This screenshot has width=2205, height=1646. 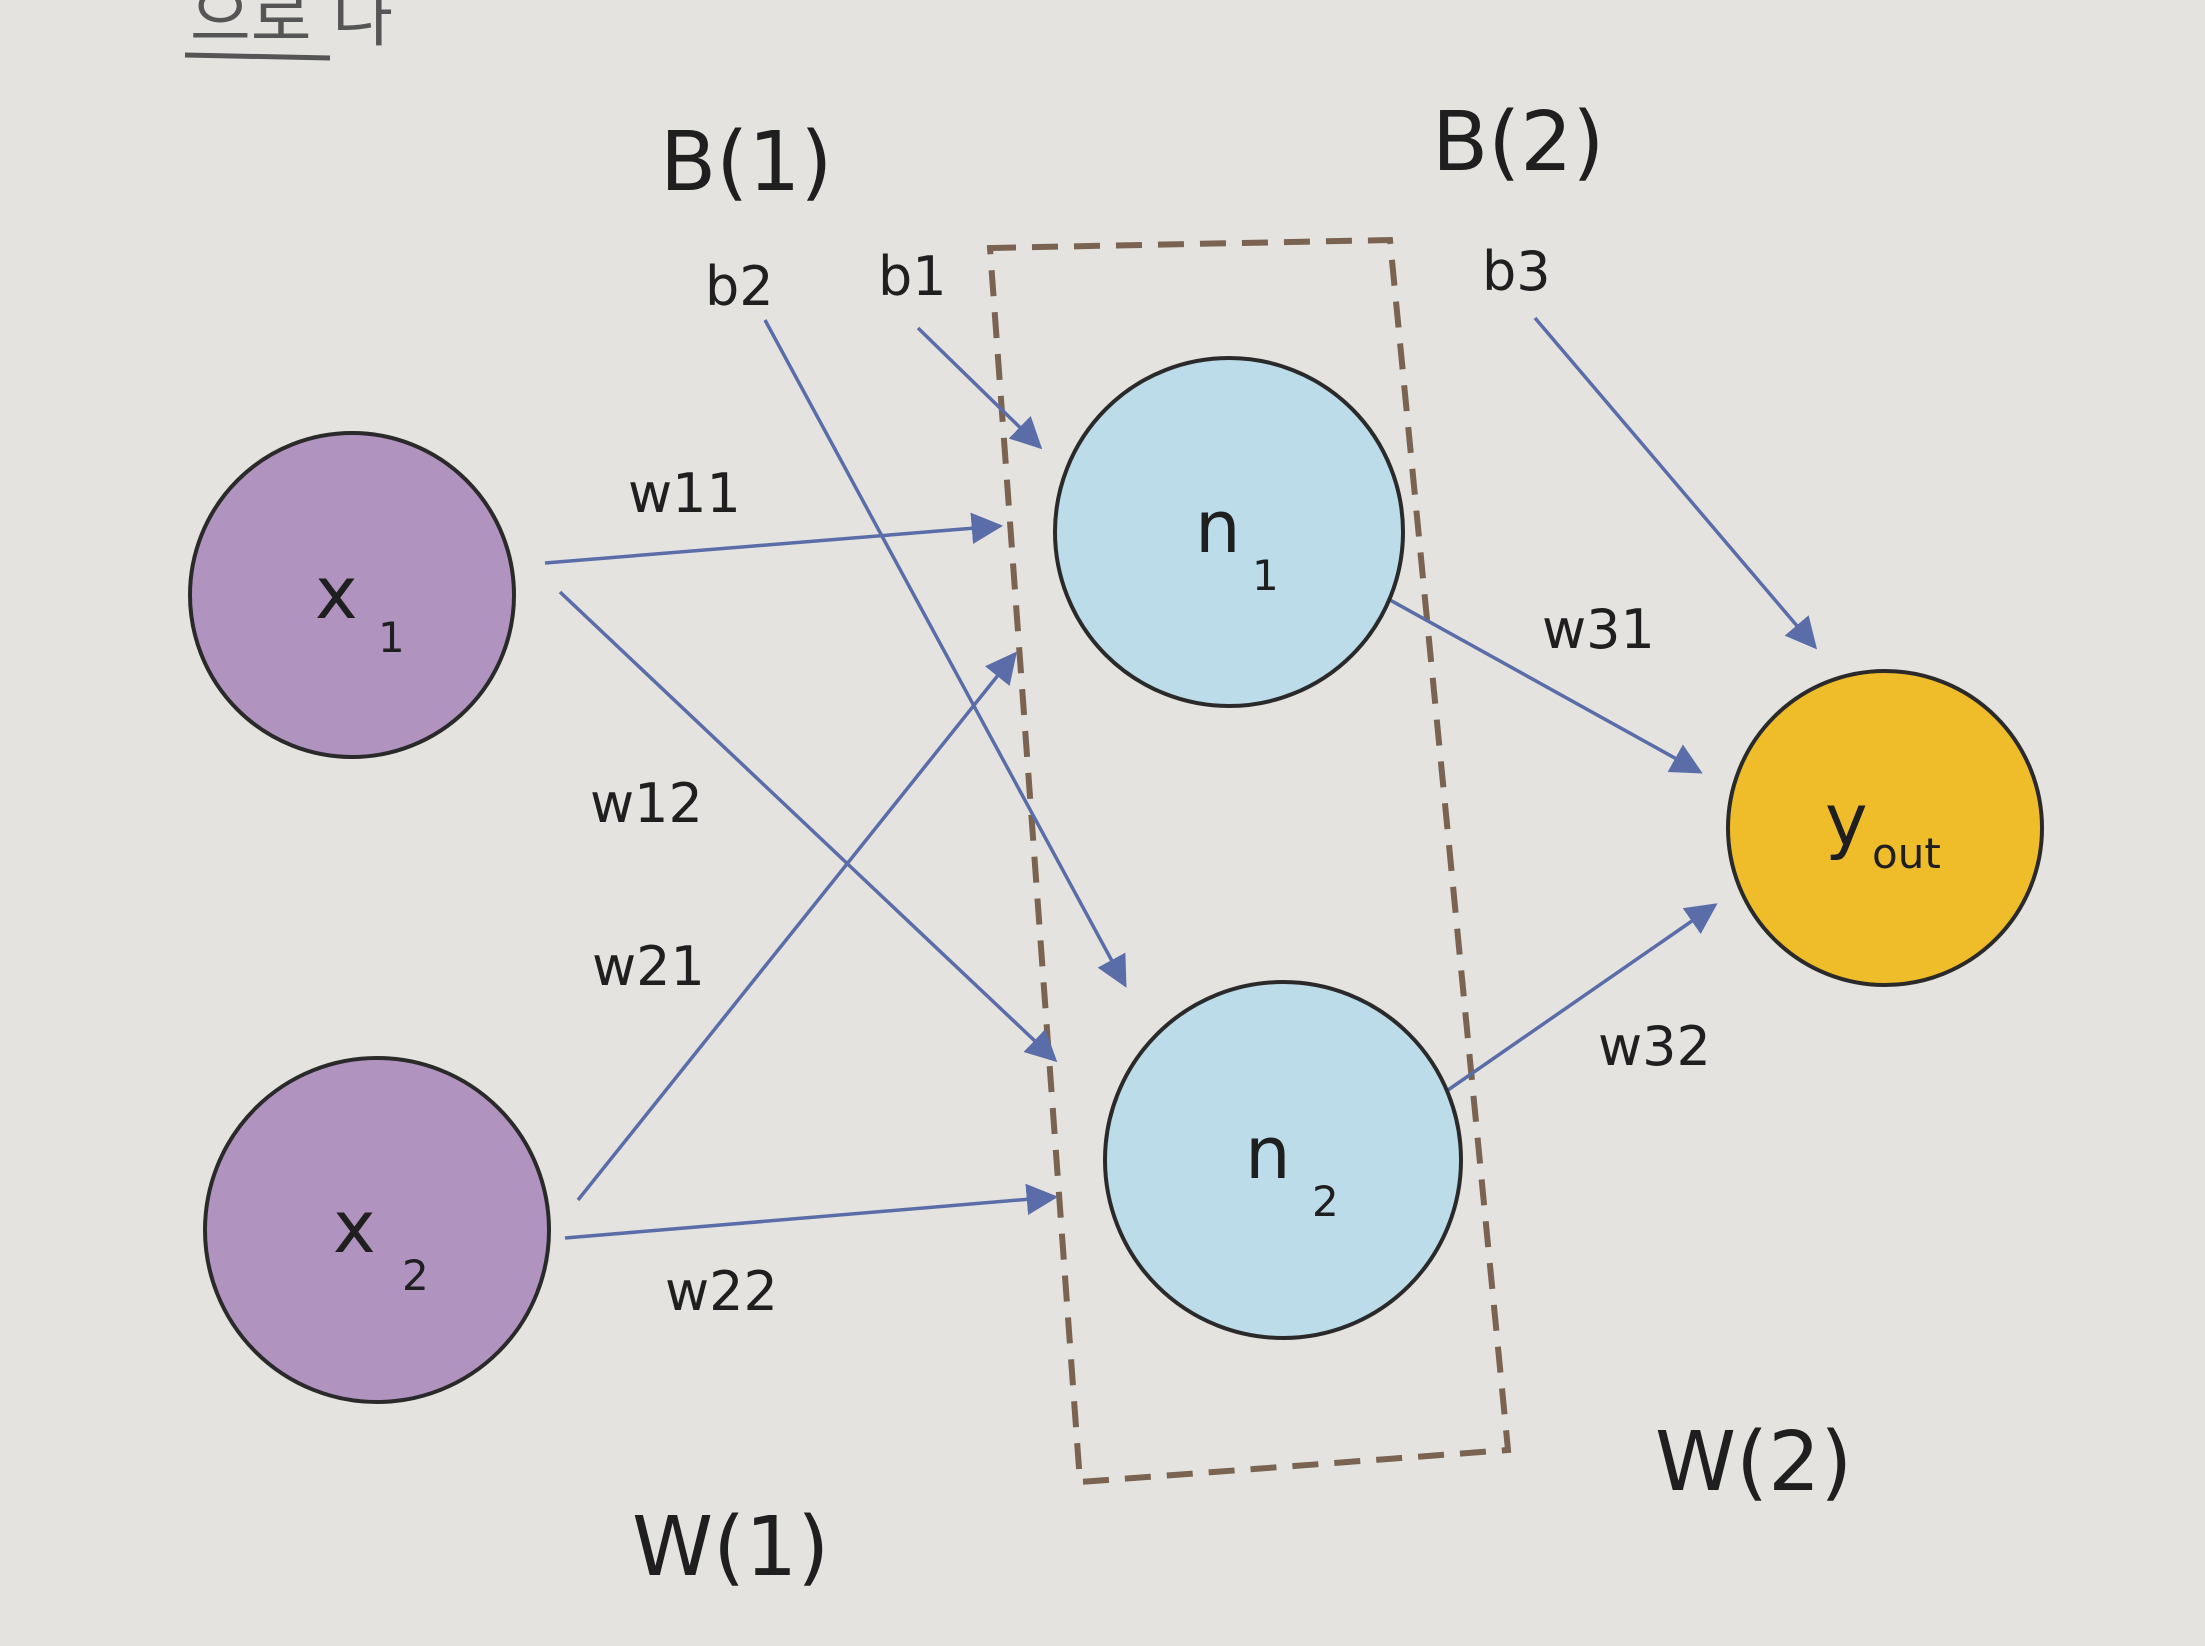 I want to click on weight-w12-label: w12, so click(x=646, y=803).